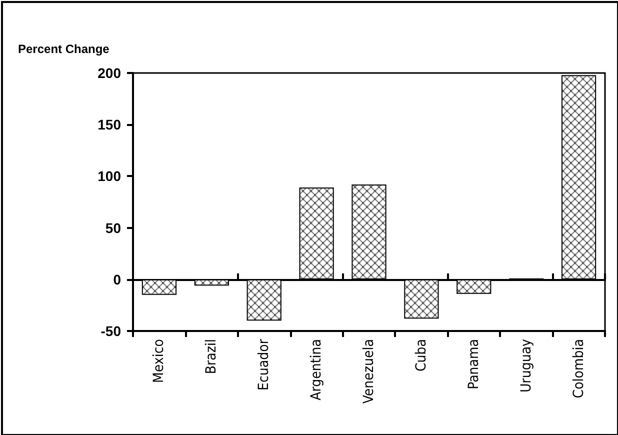 This screenshot has width=618, height=435. I want to click on y-tick-label: 50, so click(113, 228).